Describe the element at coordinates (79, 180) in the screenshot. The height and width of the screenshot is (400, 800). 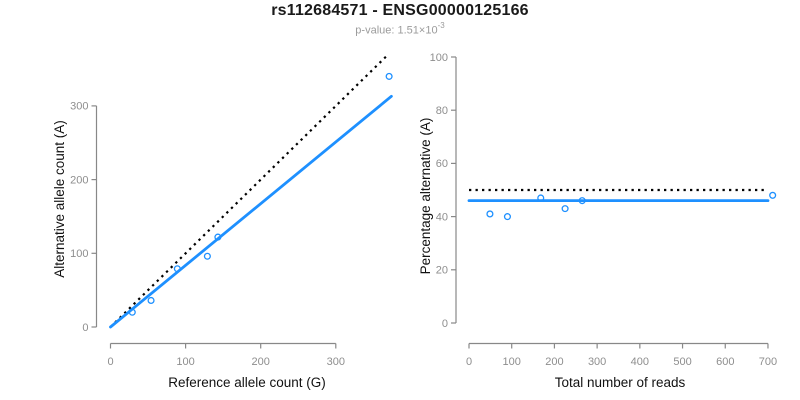
I see `y-tick-label: 200` at that location.